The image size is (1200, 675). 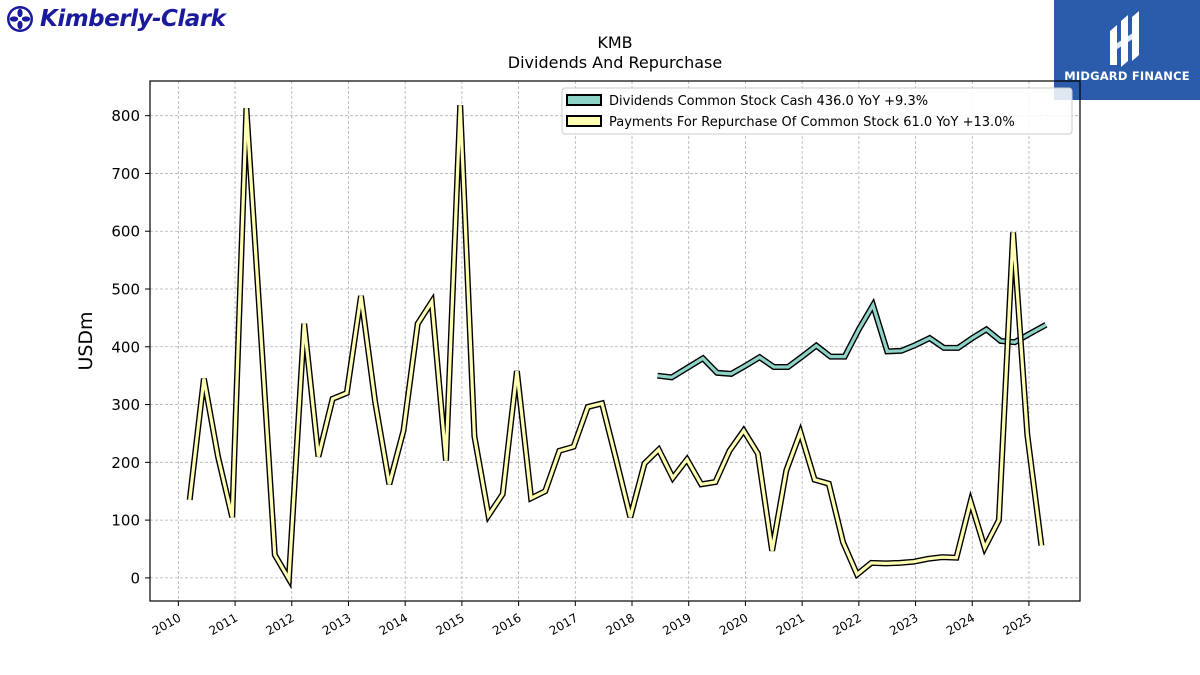 I want to click on y-axis: 0 100 200 300 400 500 600 700 800, so click(x=130, y=347).